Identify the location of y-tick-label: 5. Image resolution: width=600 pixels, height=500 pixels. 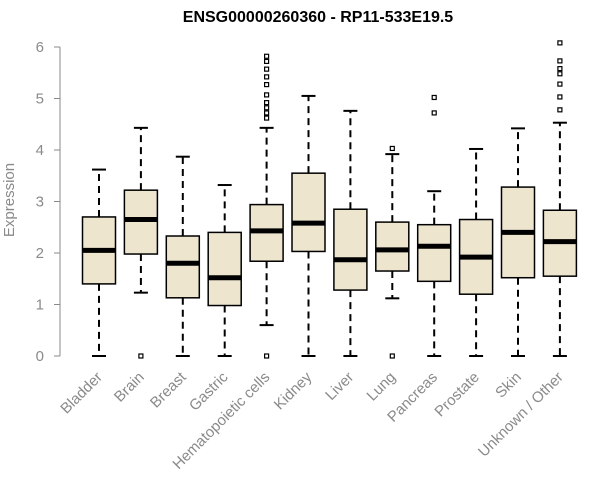
(40, 99).